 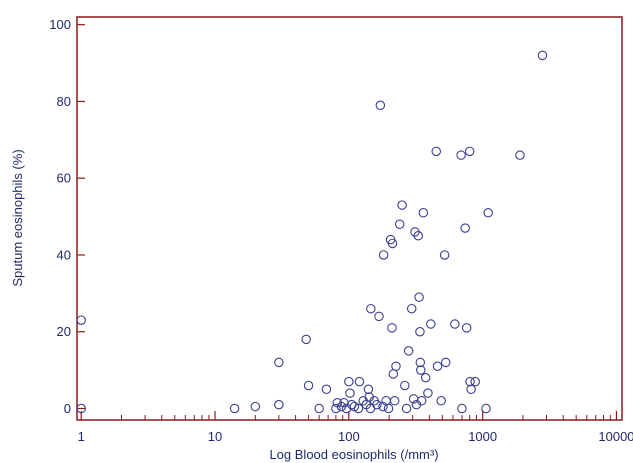 What do you see at coordinates (215, 436) in the screenshot?
I see `x-tick-label: 10` at bounding box center [215, 436].